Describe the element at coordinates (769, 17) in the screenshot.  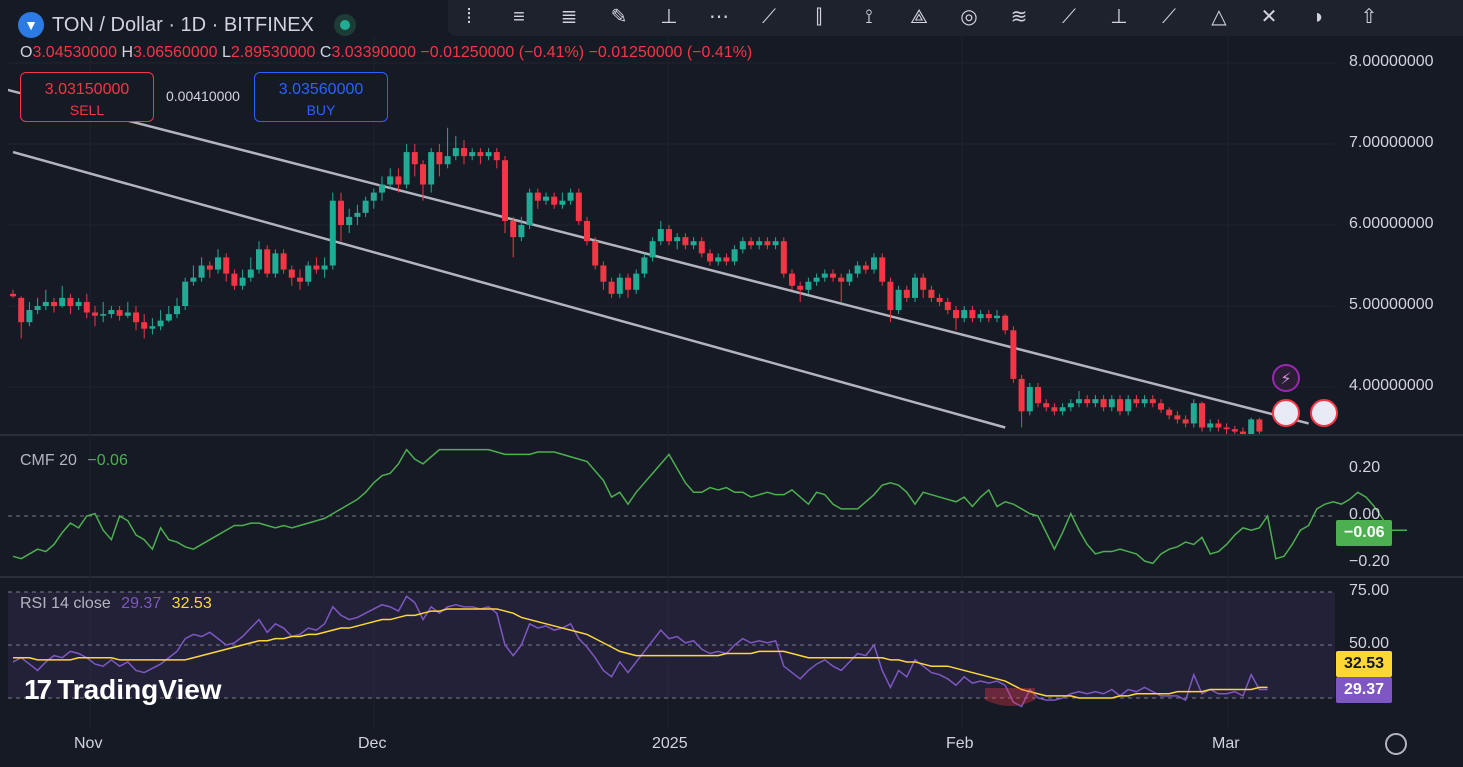
I see `trendline-icon: ⟋` at that location.